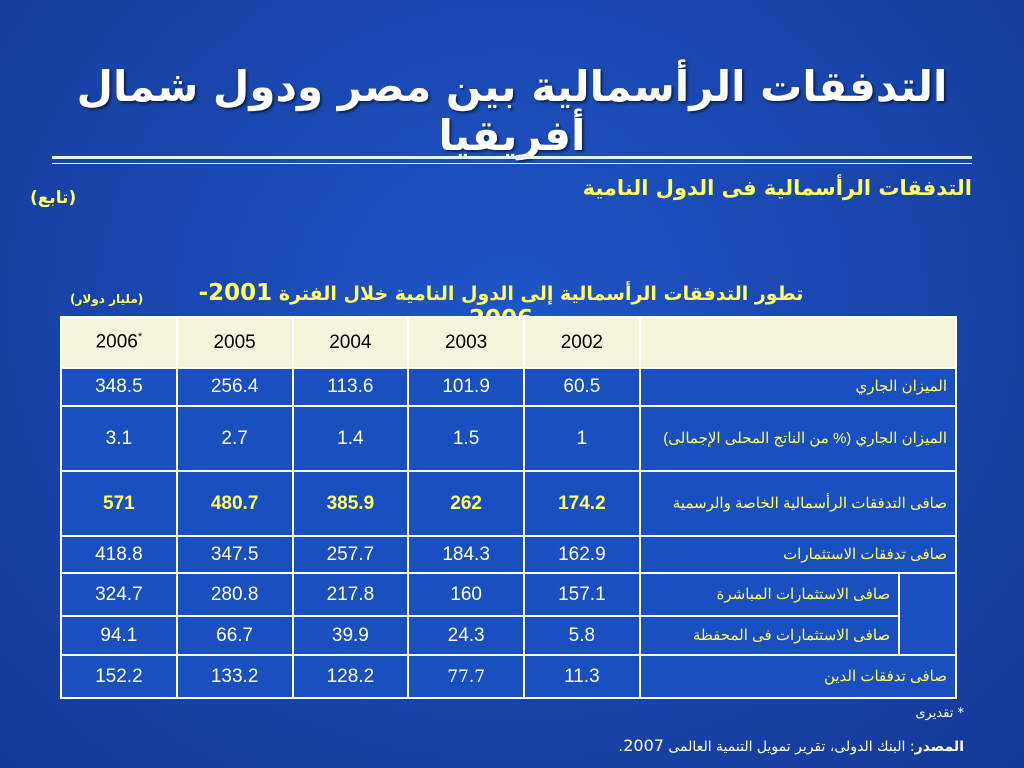  I want to click on cell-value: 128.2, so click(350, 676).